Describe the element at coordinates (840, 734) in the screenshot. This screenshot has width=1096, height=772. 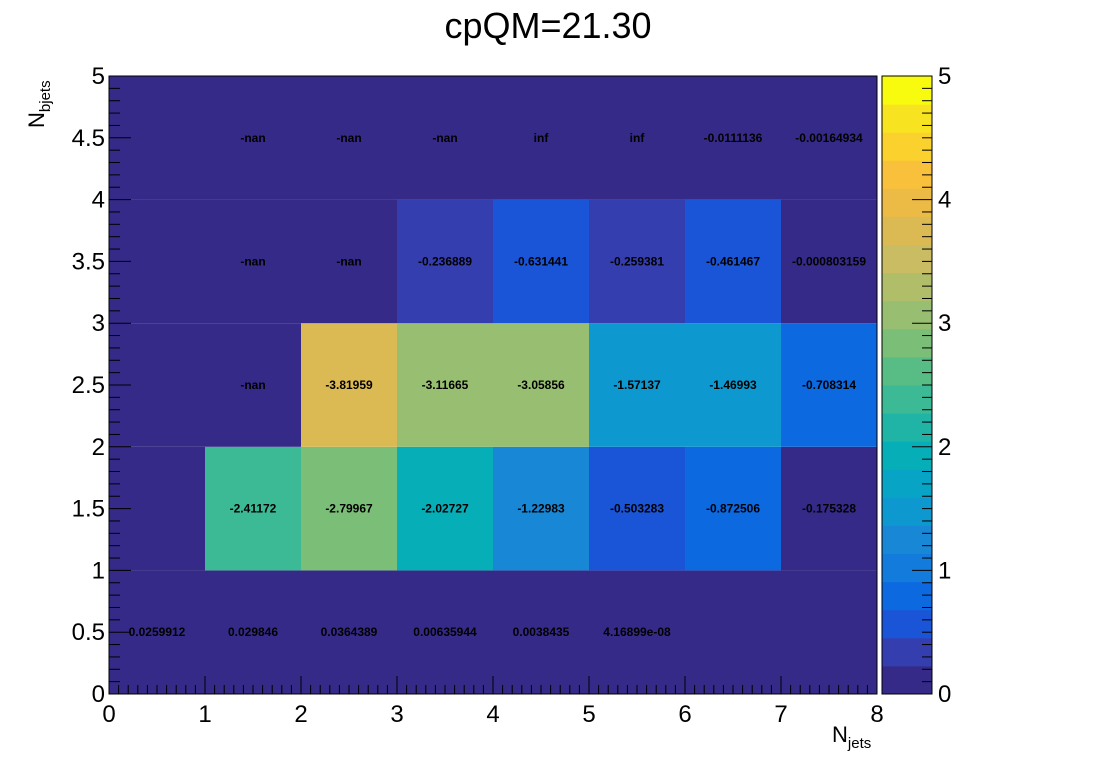
I see `x-axis-title-main: N` at that location.